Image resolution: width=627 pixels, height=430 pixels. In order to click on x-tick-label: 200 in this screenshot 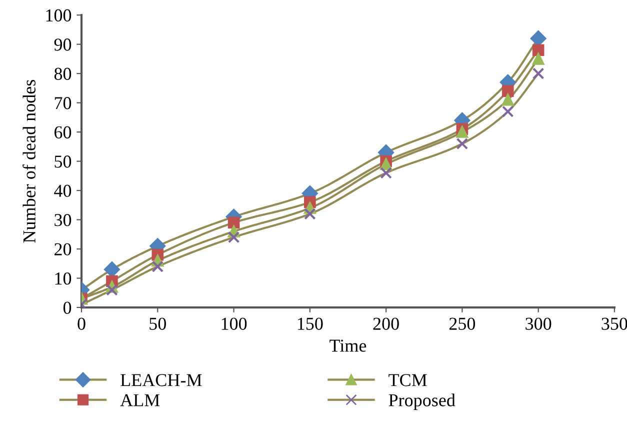, I will do `click(386, 324)`.